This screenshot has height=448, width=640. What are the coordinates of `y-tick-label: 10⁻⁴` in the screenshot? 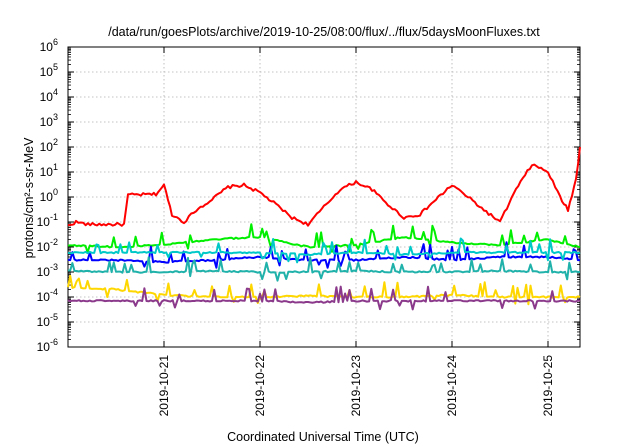 It's located at (47, 295).